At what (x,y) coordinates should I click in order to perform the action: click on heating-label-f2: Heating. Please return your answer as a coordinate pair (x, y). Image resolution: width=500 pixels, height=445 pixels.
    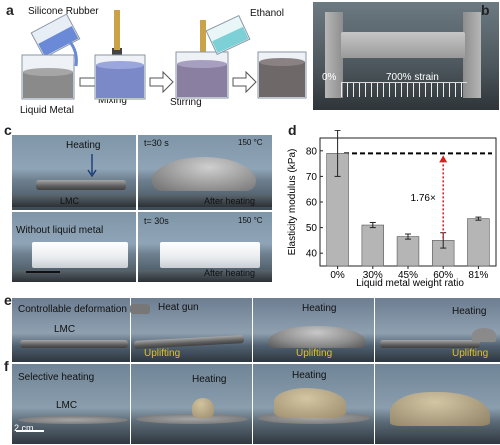
    Looking at the image, I should click on (309, 375).